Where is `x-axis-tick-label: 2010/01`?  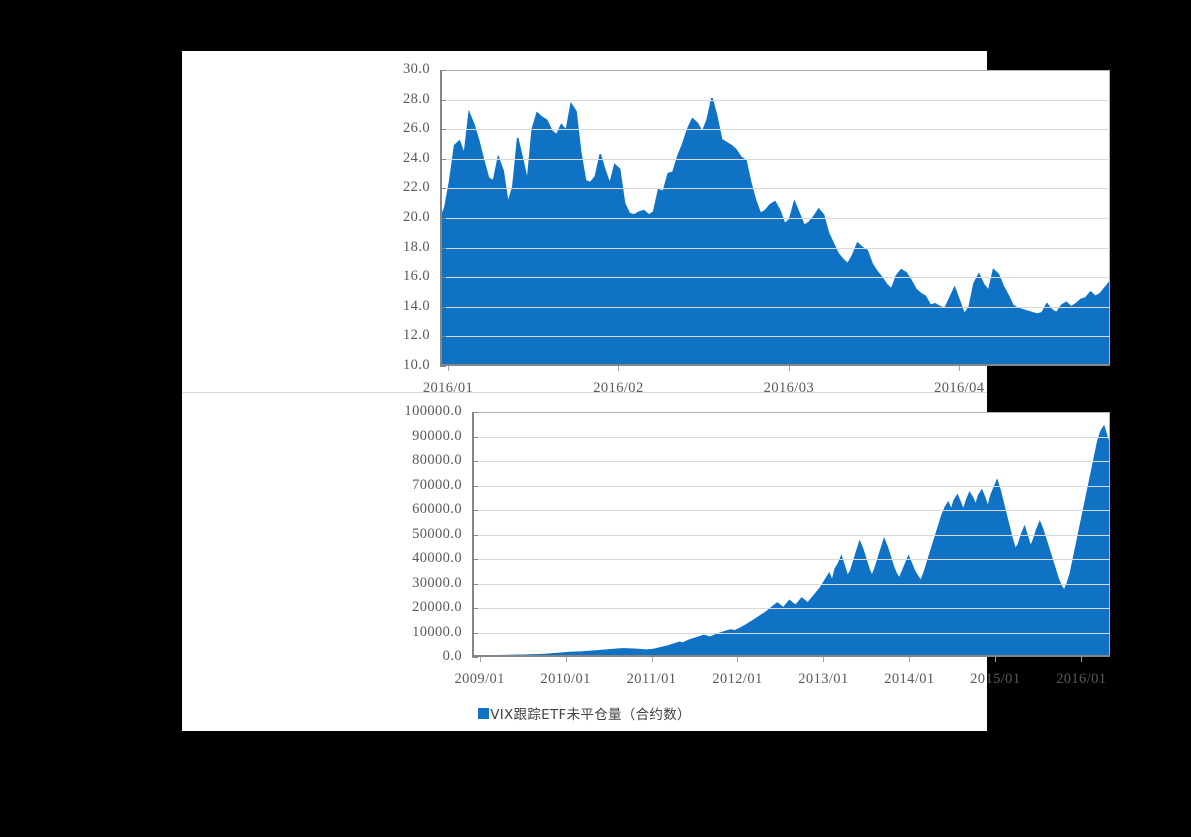
x-axis-tick-label: 2010/01 is located at coordinates (565, 679).